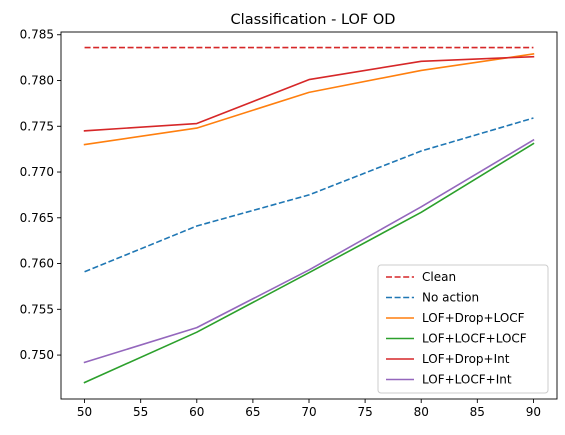 Image resolution: width=565 pixels, height=435 pixels. Describe the element at coordinates (37, 218) in the screenshot. I see `y-tick-label: 0.765` at that location.